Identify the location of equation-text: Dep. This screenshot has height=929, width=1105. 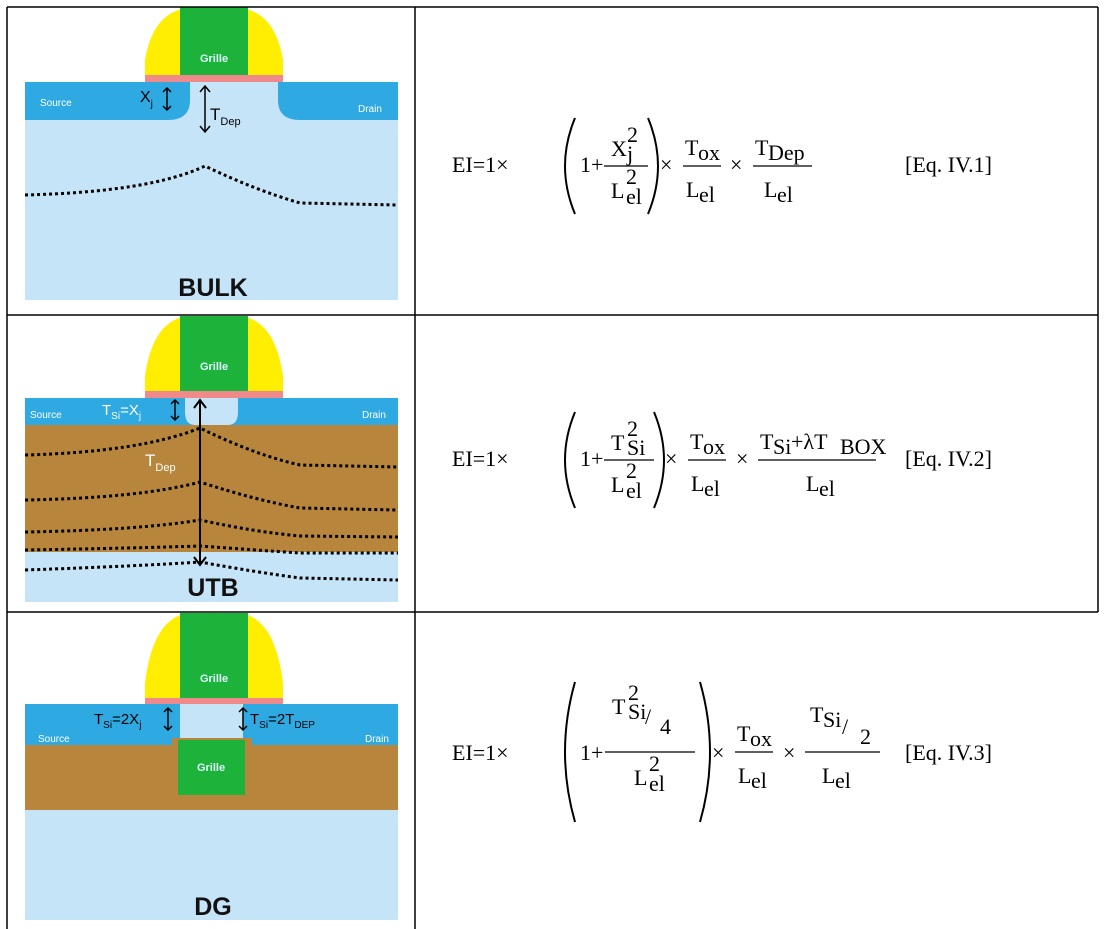
(786, 152).